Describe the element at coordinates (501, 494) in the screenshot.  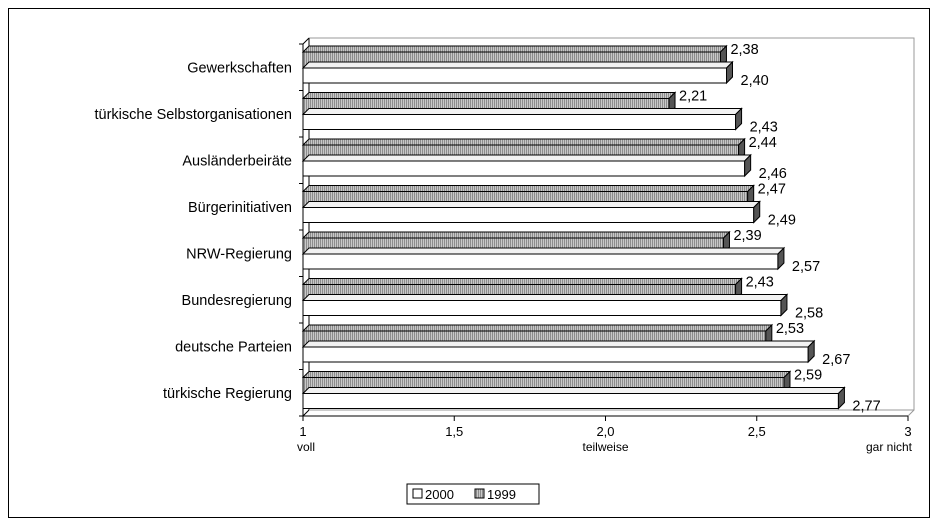
I see `legend-label-1999: 1999` at that location.